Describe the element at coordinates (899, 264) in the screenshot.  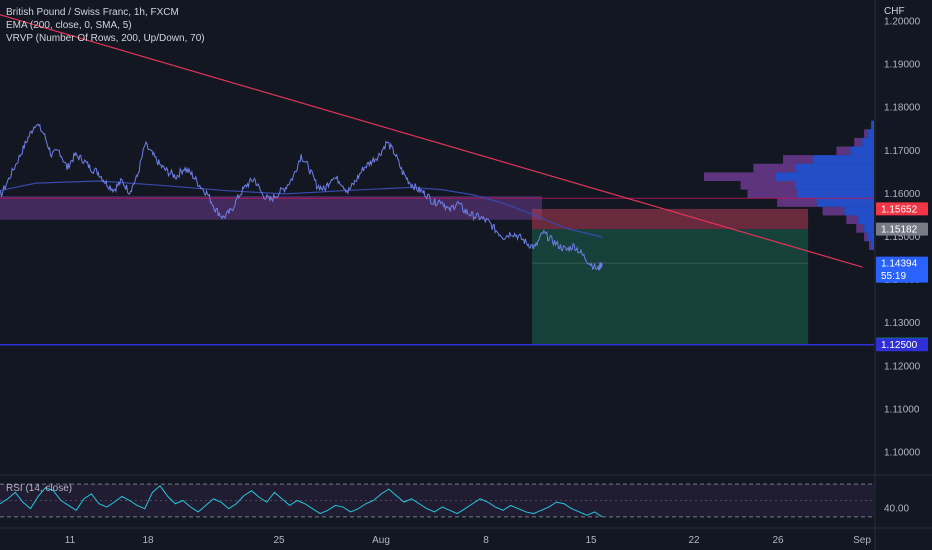
I see `price-label: 1.14394` at that location.